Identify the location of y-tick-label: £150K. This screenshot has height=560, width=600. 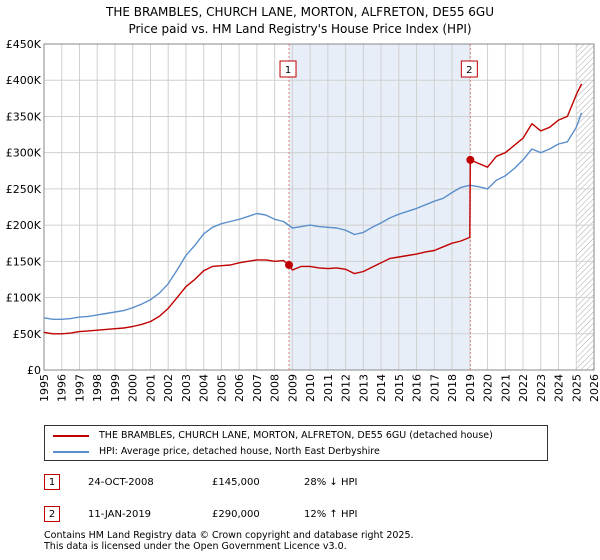
(24, 261).